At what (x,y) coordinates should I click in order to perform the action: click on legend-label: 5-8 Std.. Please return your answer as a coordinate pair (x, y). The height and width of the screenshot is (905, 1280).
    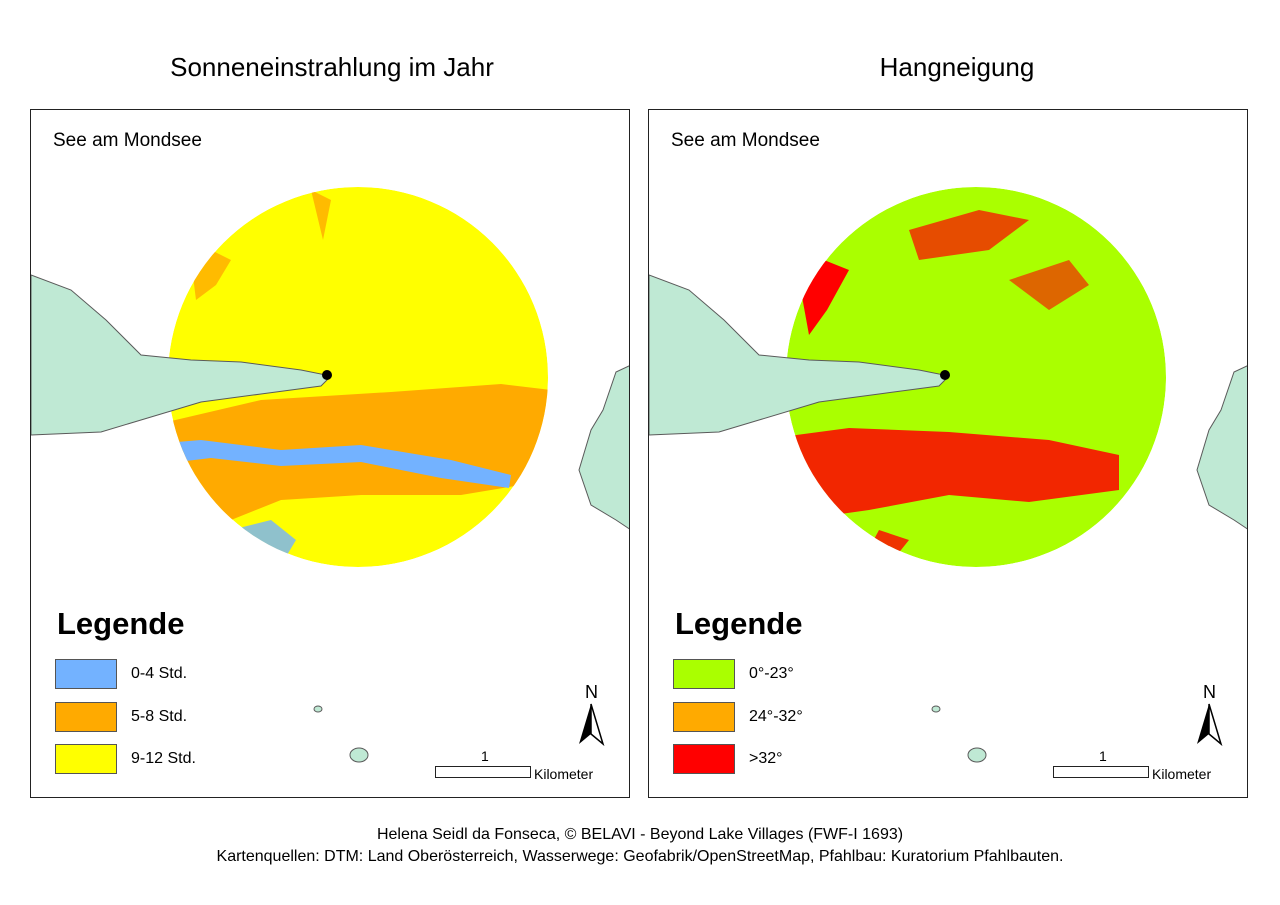
    Looking at the image, I should click on (159, 716).